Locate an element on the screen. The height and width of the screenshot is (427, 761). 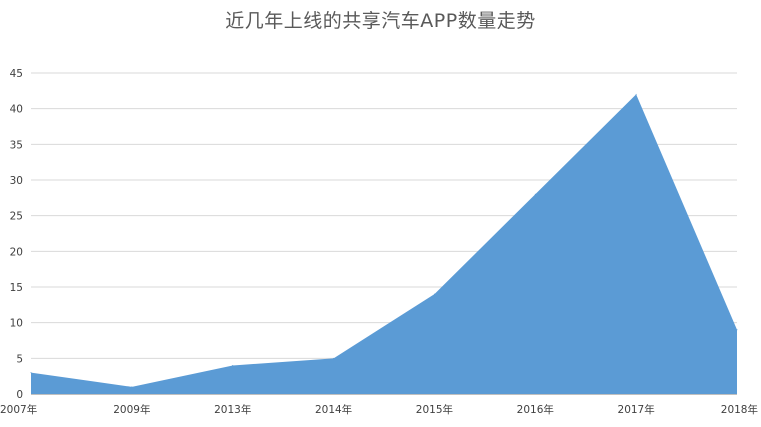
y-tick-label: 40 is located at coordinates (16, 110).